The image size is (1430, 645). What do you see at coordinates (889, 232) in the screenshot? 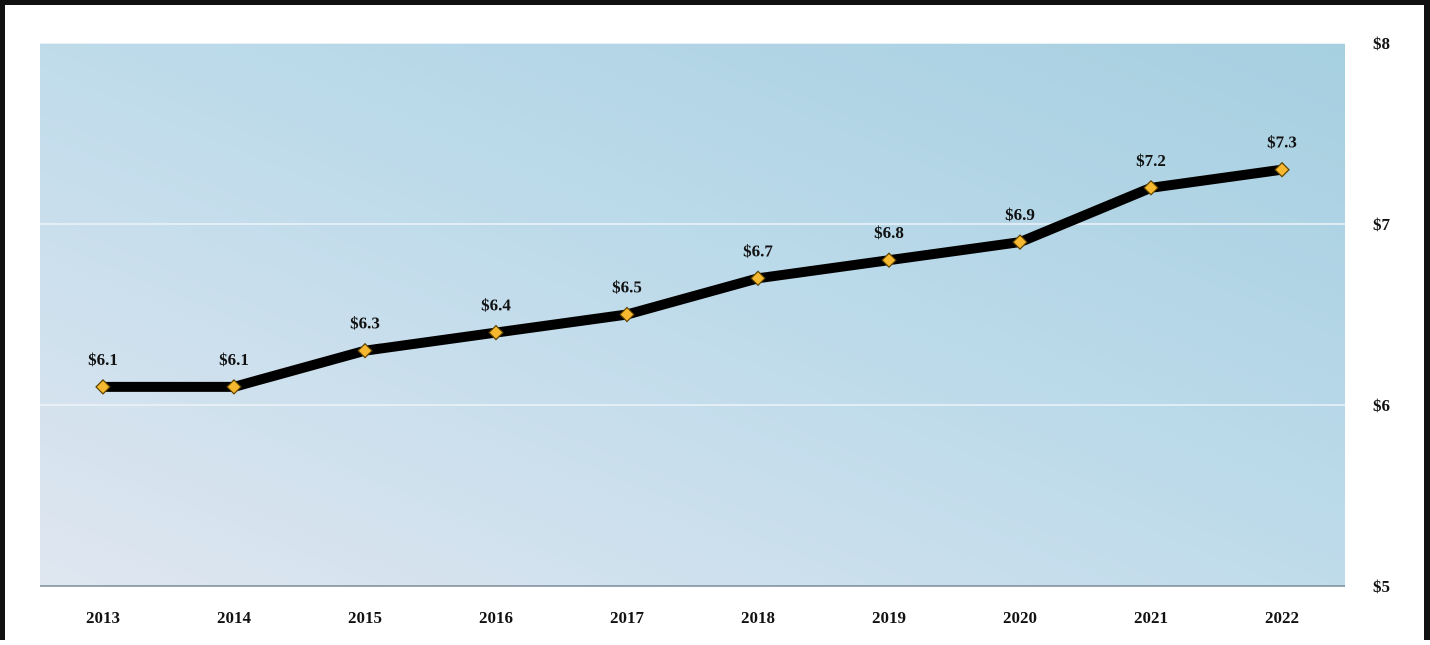
I see `data-label-2019: $6.8` at bounding box center [889, 232].